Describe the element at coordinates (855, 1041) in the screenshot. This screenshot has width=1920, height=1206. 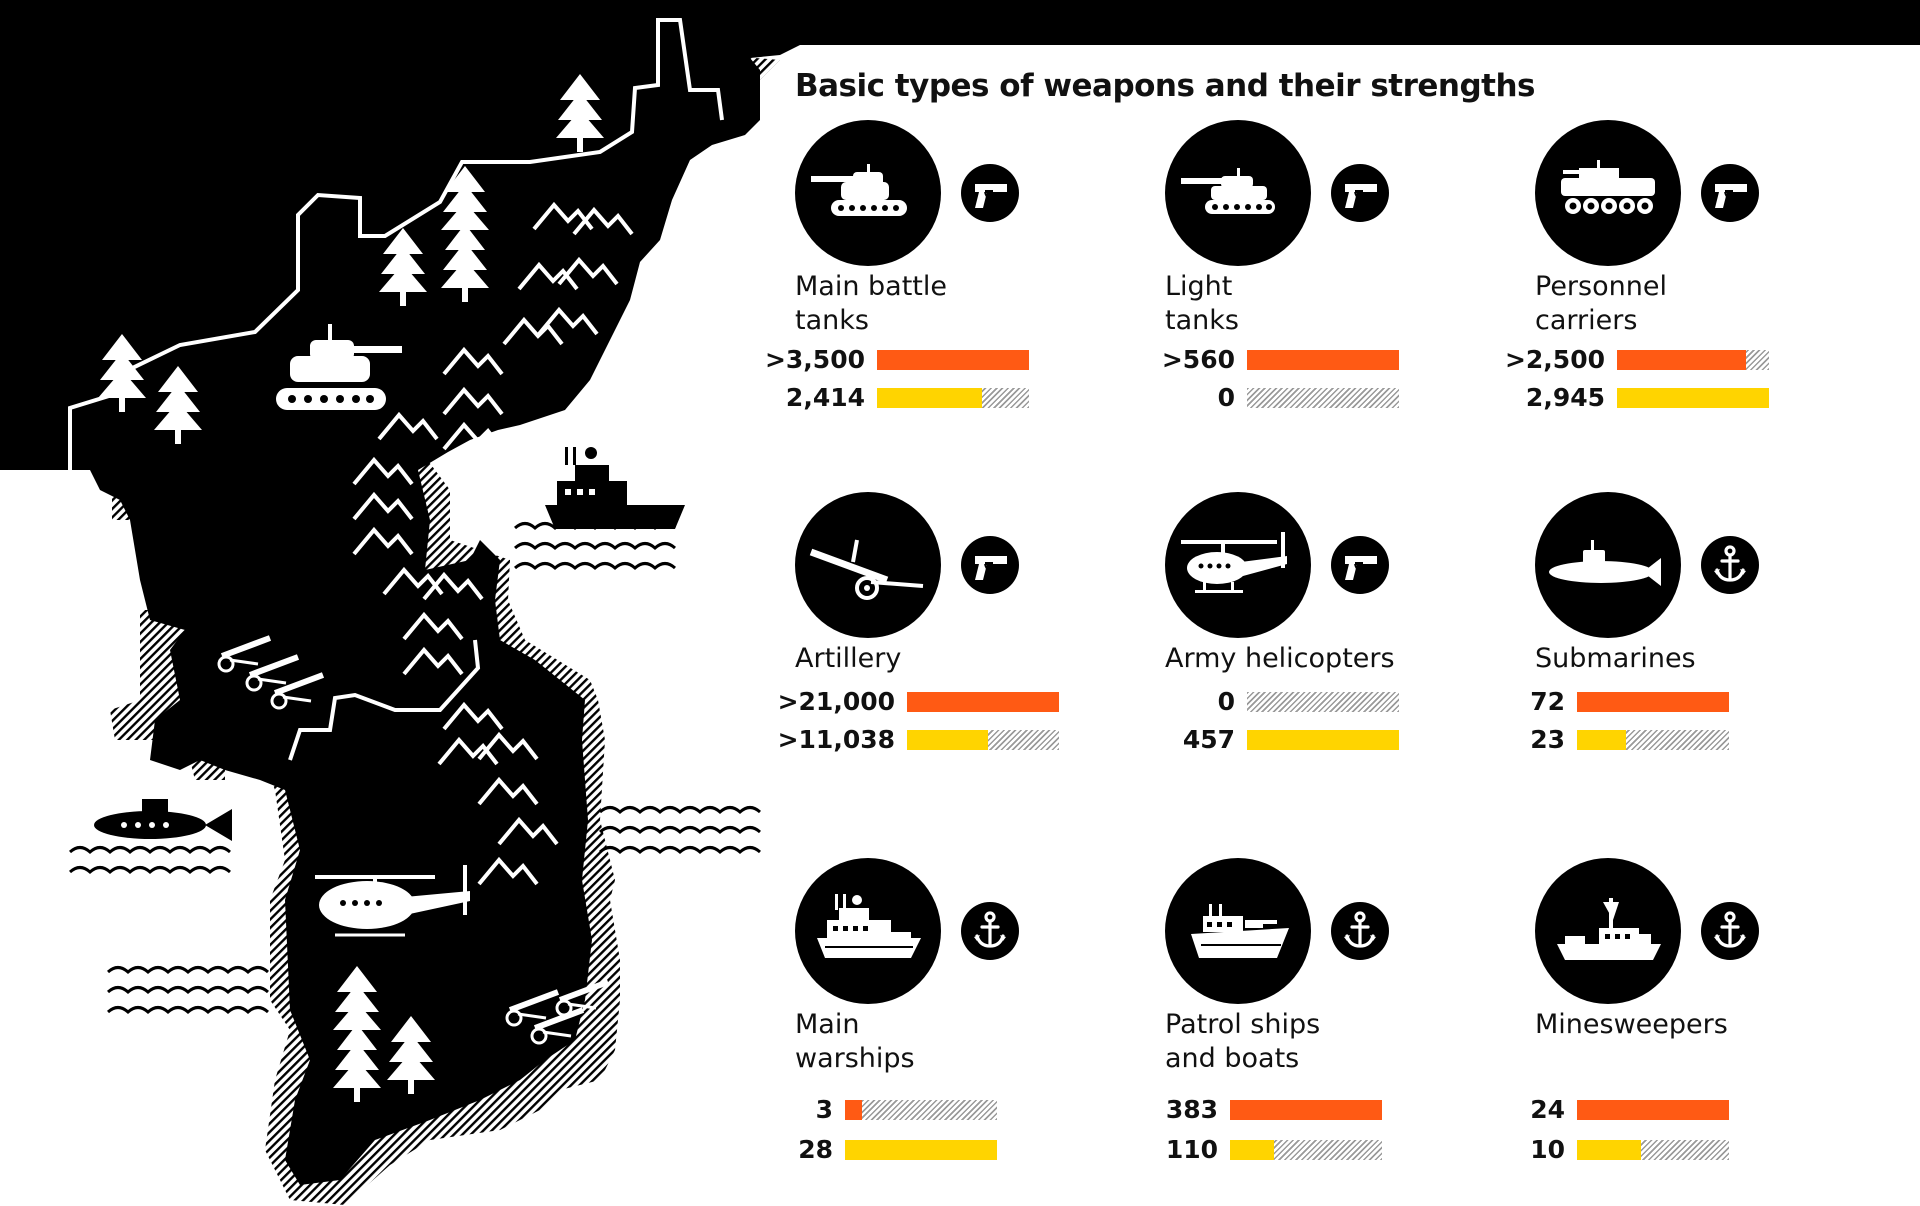
I see `weapon-label: Main warships` at that location.